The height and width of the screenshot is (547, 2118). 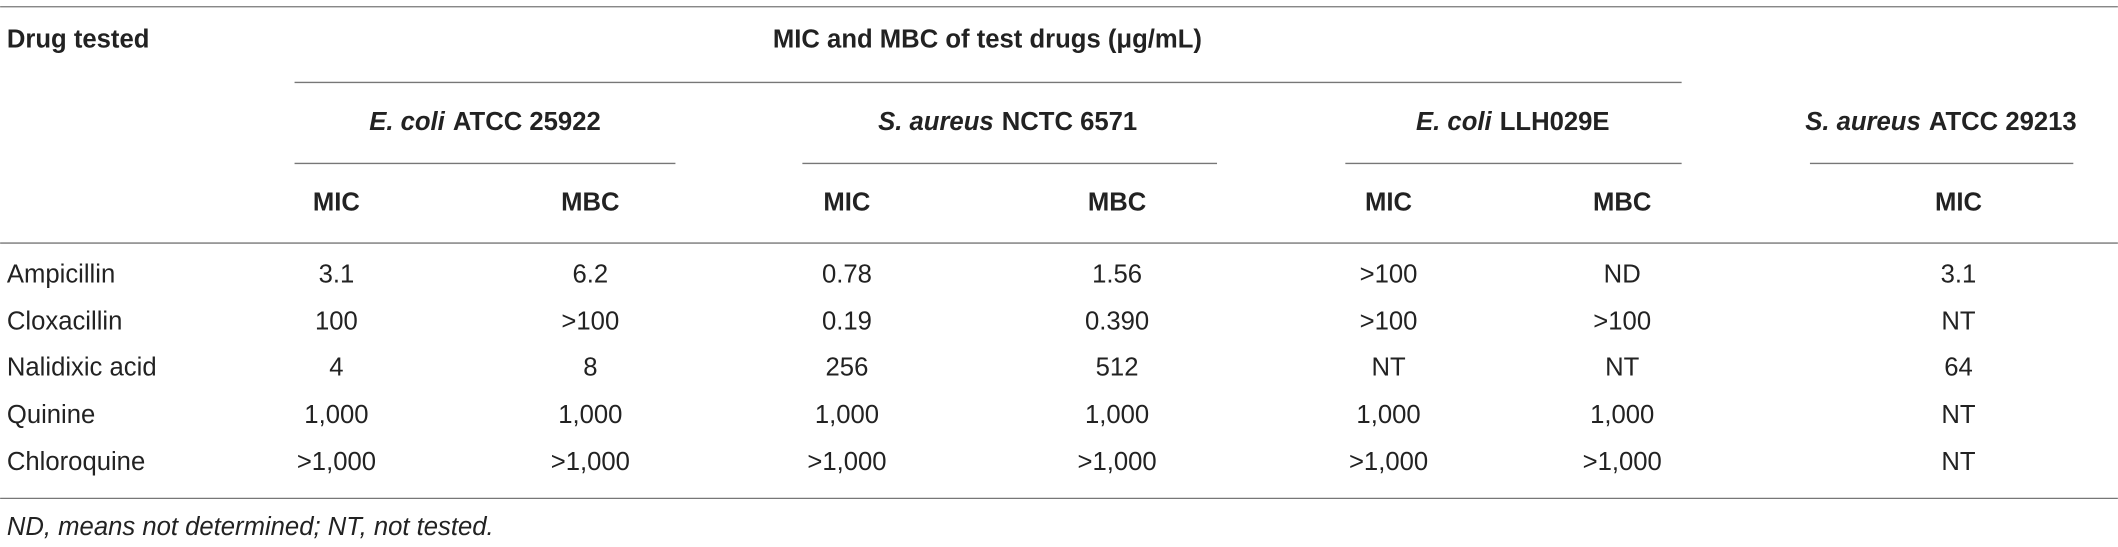 I want to click on group-header: E. coli ATCC 25922, so click(x=485, y=122).